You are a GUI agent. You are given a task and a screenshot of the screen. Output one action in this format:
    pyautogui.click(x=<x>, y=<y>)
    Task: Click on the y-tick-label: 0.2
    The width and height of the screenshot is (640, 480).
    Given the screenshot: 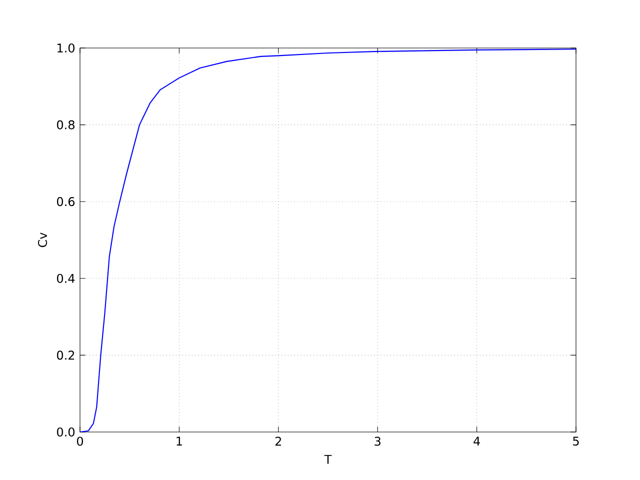 What is the action you would take?
    pyautogui.click(x=65, y=355)
    